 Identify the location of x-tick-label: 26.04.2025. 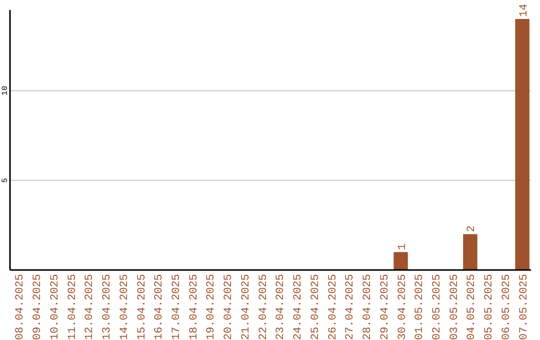
(333, 307).